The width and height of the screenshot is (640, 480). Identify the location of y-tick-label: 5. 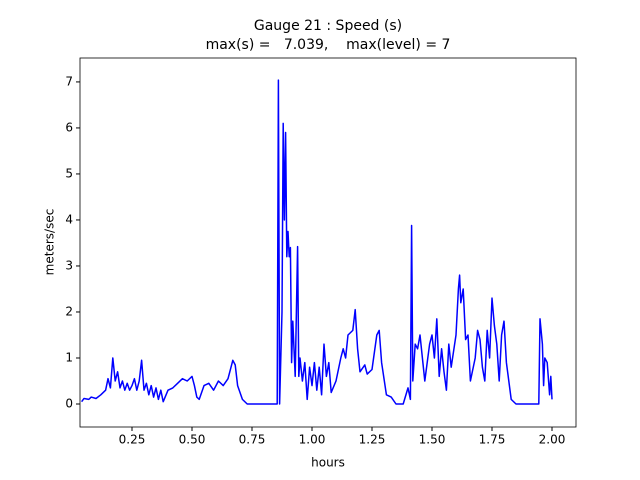
(69, 173).